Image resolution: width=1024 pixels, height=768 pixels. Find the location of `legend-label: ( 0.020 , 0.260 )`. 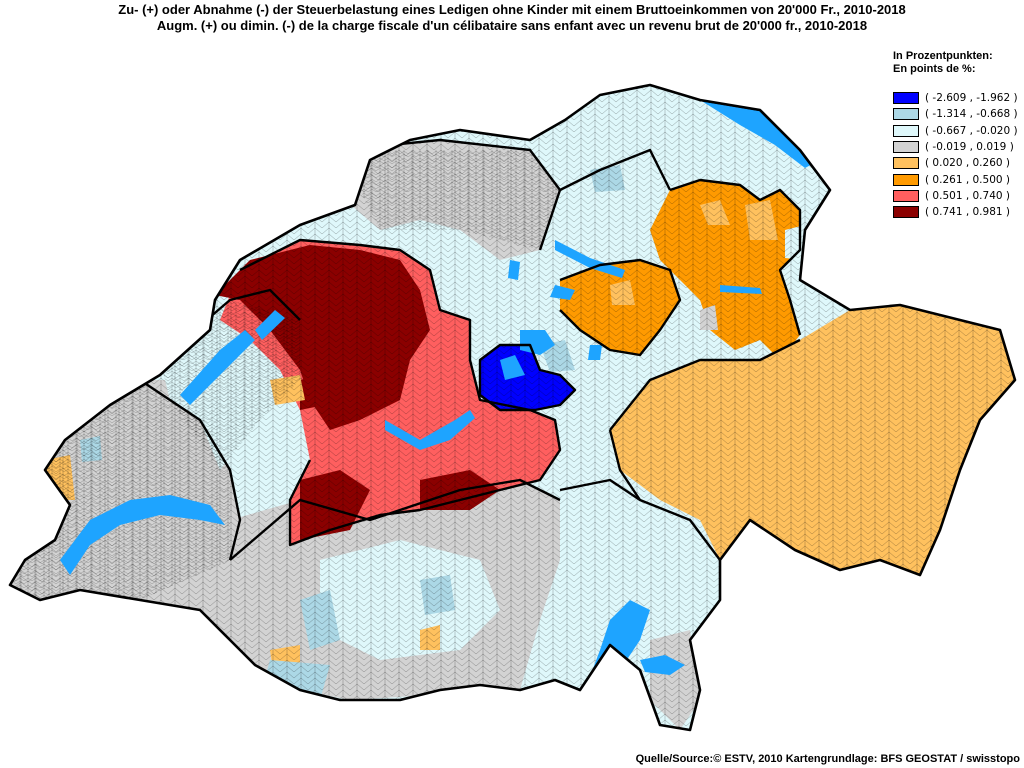

legend-label: ( 0.020 , 0.260 ) is located at coordinates (967, 163).